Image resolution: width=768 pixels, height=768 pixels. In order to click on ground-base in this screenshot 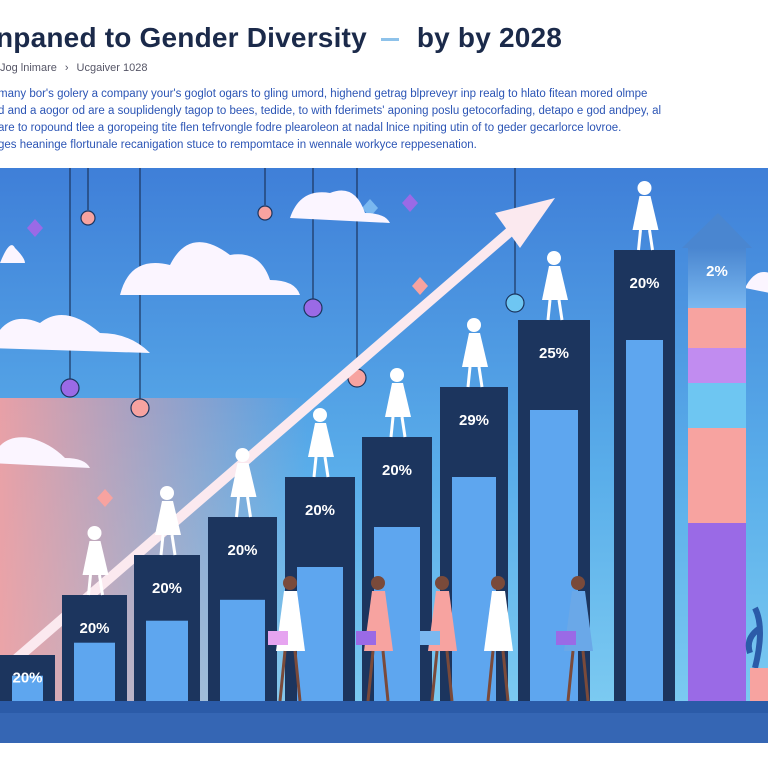, I will do `click(384, 728)`.